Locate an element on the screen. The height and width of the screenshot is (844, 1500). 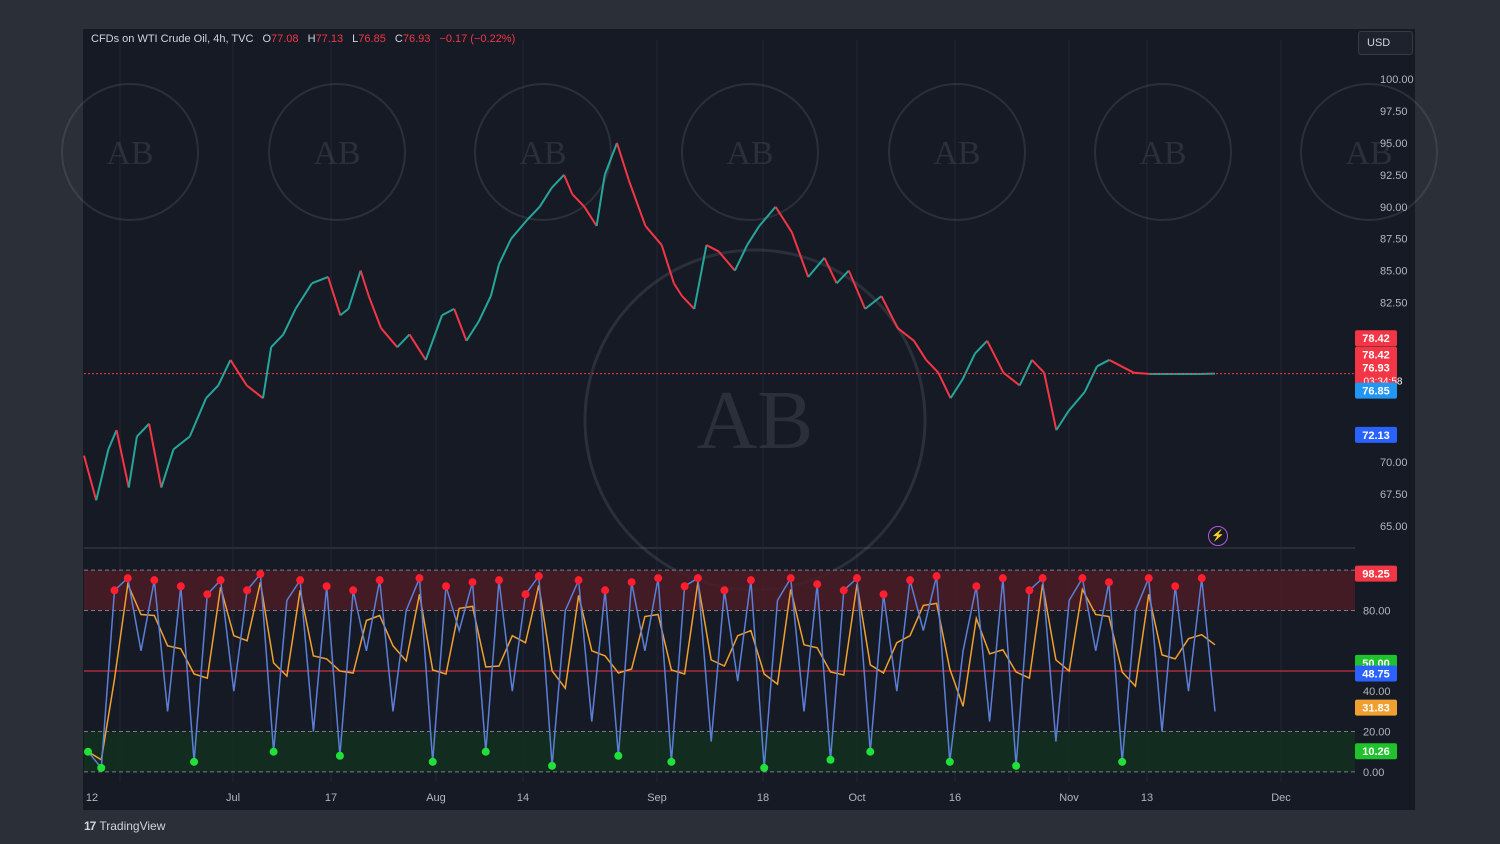
value-badge: 31.83 is located at coordinates (1376, 707).